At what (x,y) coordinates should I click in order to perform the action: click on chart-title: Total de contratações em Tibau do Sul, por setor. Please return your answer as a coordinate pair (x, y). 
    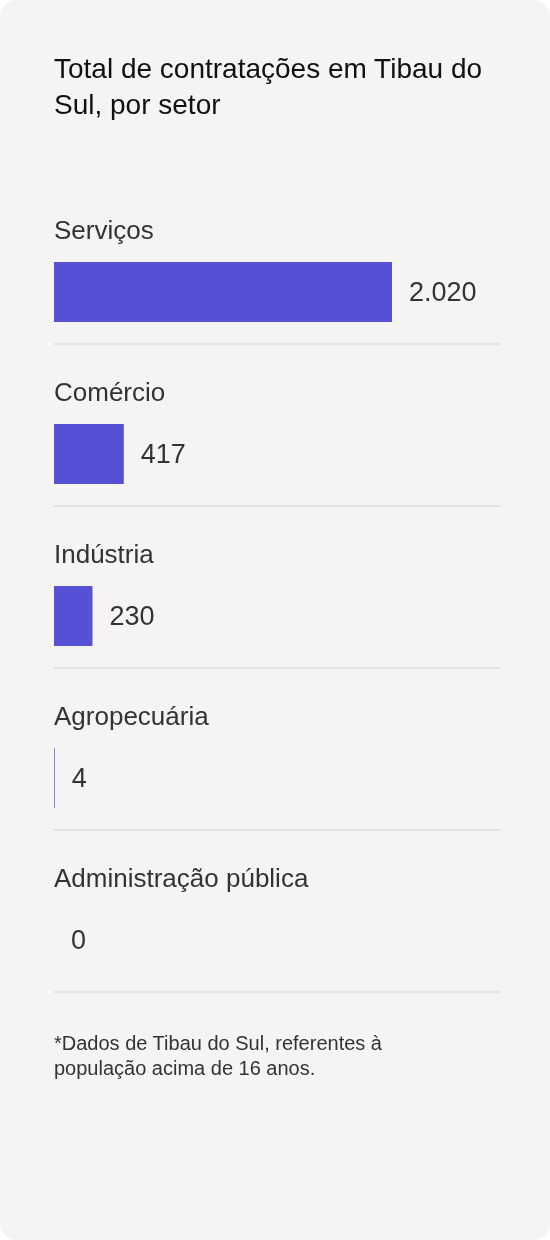
    Looking at the image, I should click on (268, 86).